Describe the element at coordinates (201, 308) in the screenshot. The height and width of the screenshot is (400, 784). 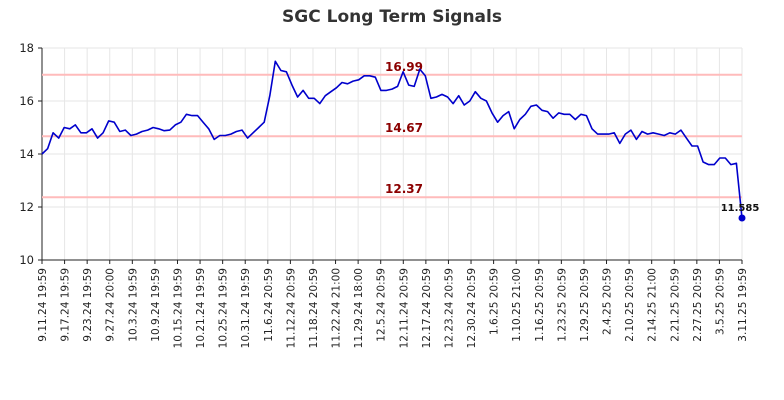
I see `x-tick-label: 10.21.24 19:59` at that location.